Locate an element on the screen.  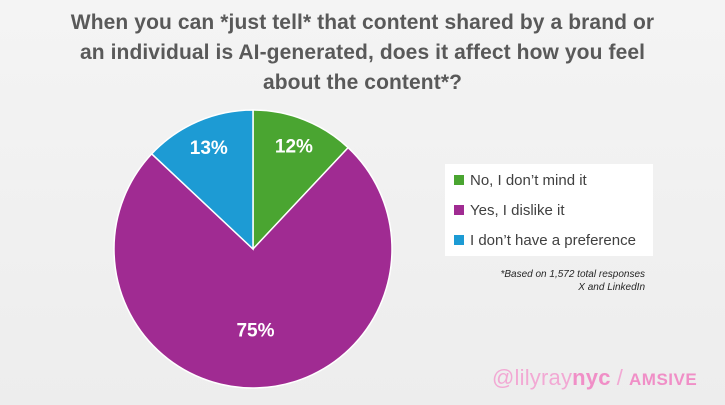
credit-handle-part-2: nyc is located at coordinates (591, 377).